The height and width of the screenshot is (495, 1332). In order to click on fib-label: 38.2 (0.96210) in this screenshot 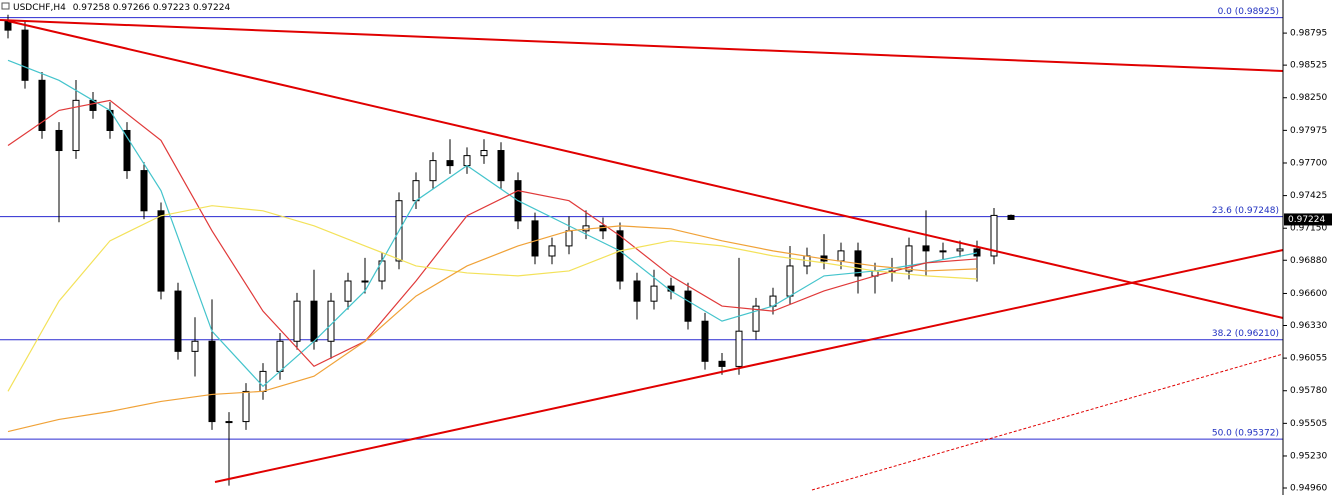, I will do `click(1245, 334)`.